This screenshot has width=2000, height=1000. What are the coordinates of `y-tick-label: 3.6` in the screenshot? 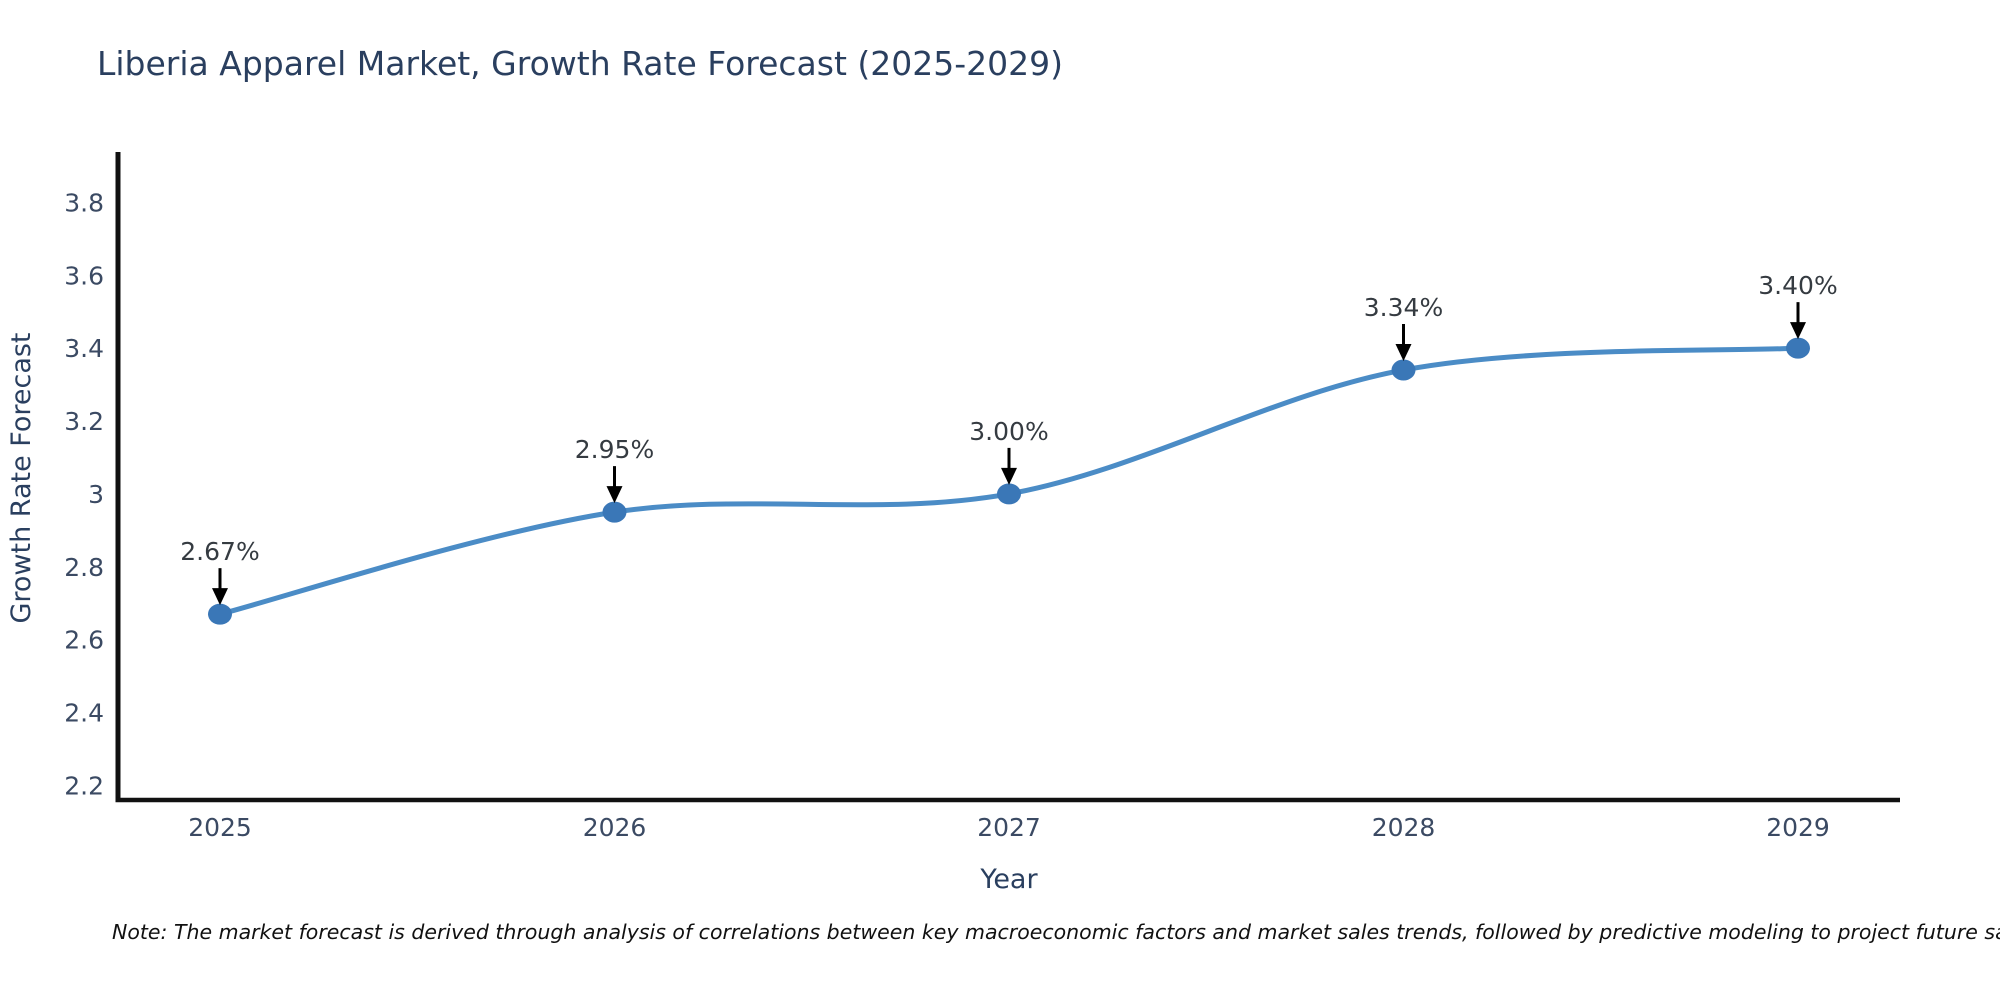 It's located at (84, 275).